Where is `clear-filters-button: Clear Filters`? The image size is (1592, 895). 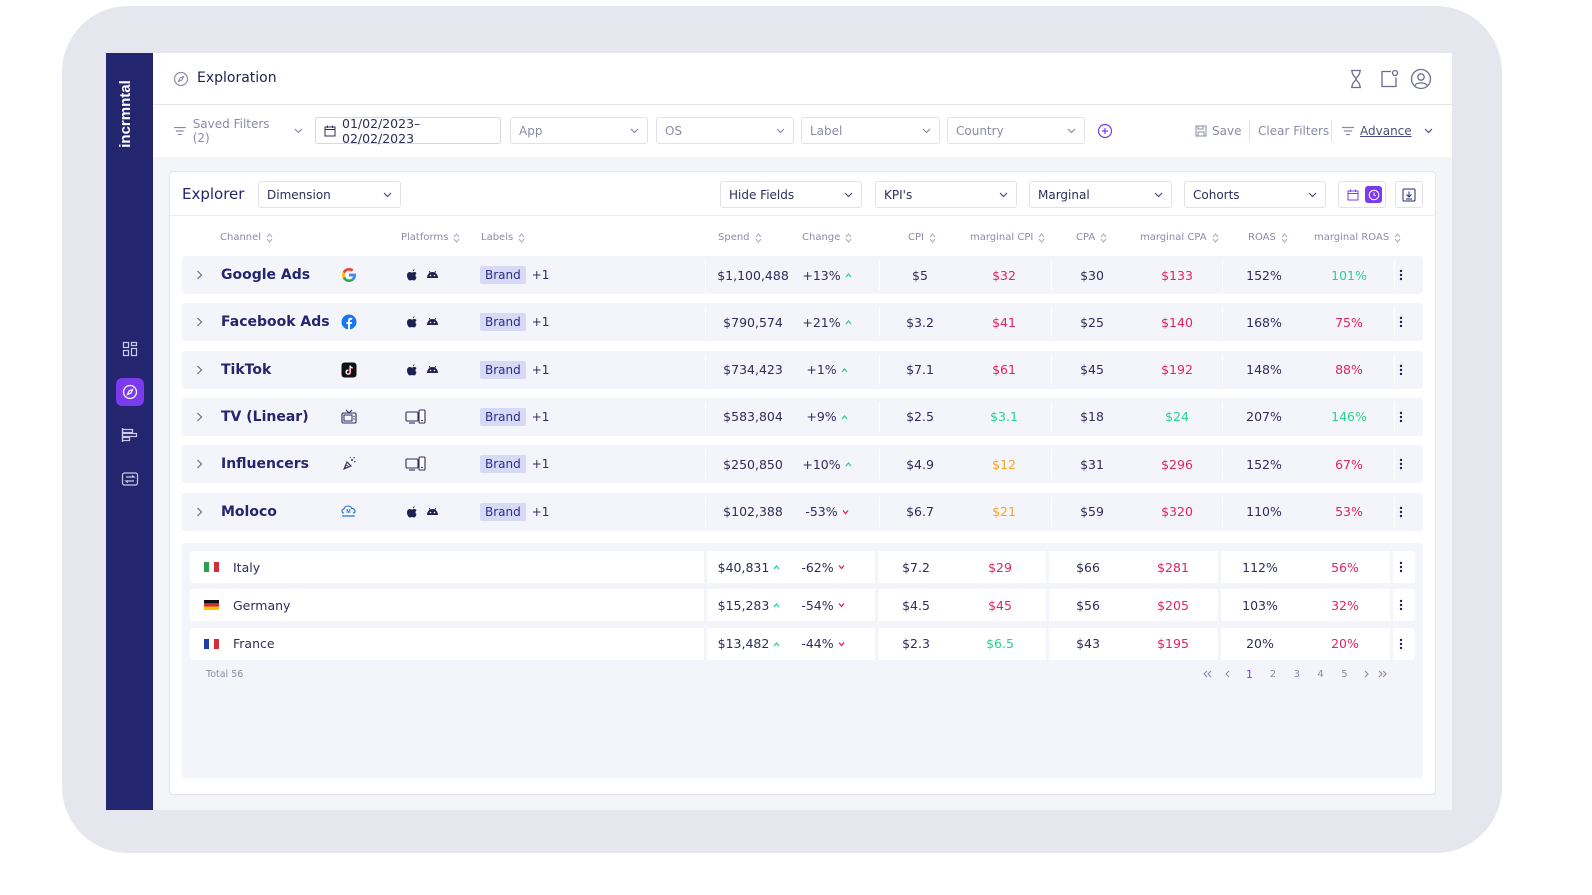 clear-filters-button: Clear Filters is located at coordinates (1293, 130).